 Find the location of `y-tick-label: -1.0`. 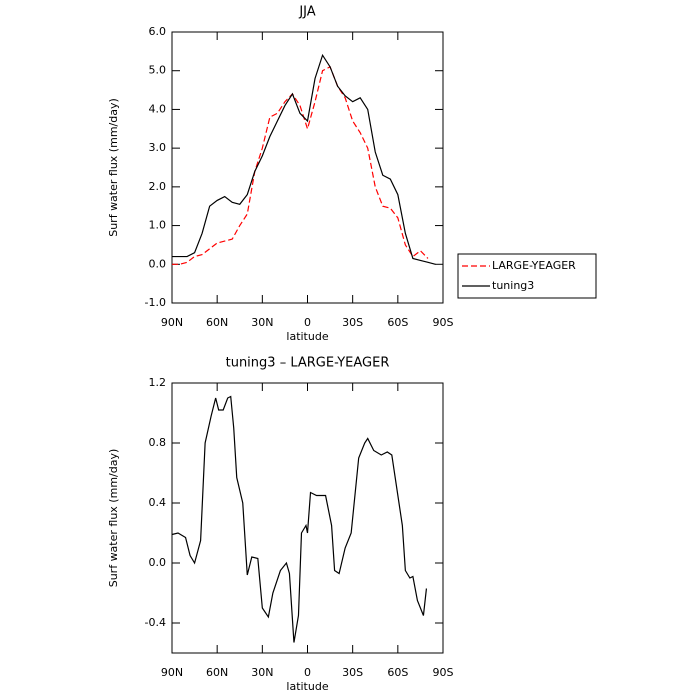

y-tick-label: -1.0 is located at coordinates (155, 302).